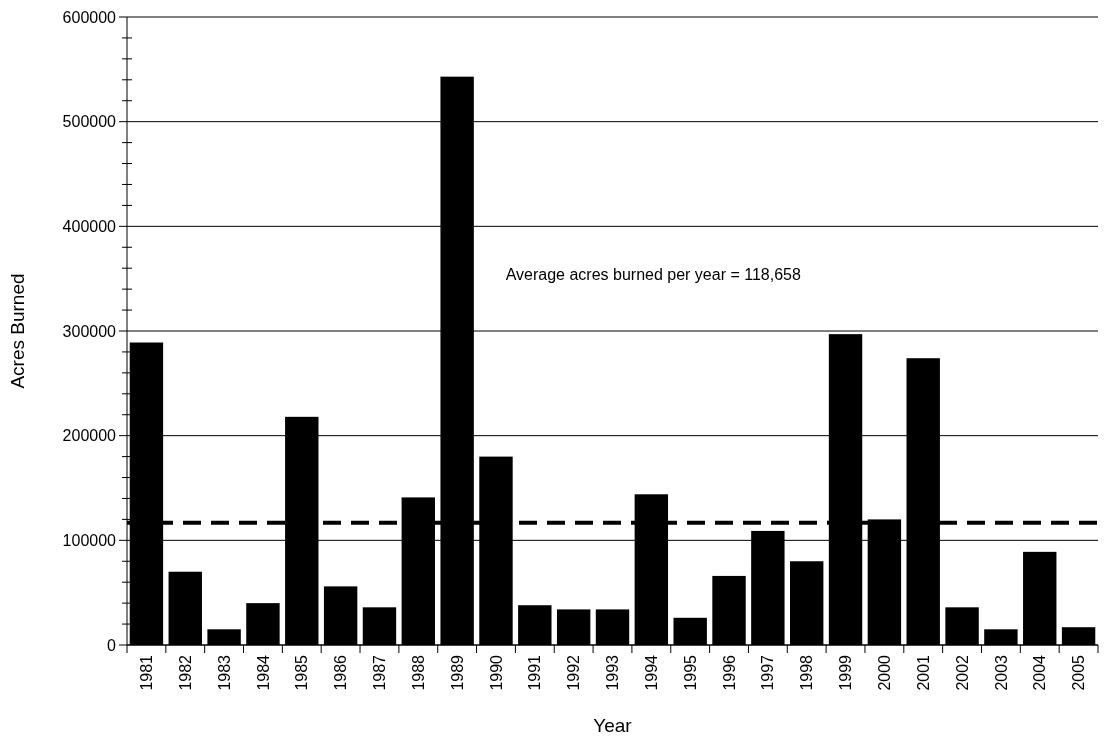  I want to click on x-tick-label: 1992, so click(574, 672).